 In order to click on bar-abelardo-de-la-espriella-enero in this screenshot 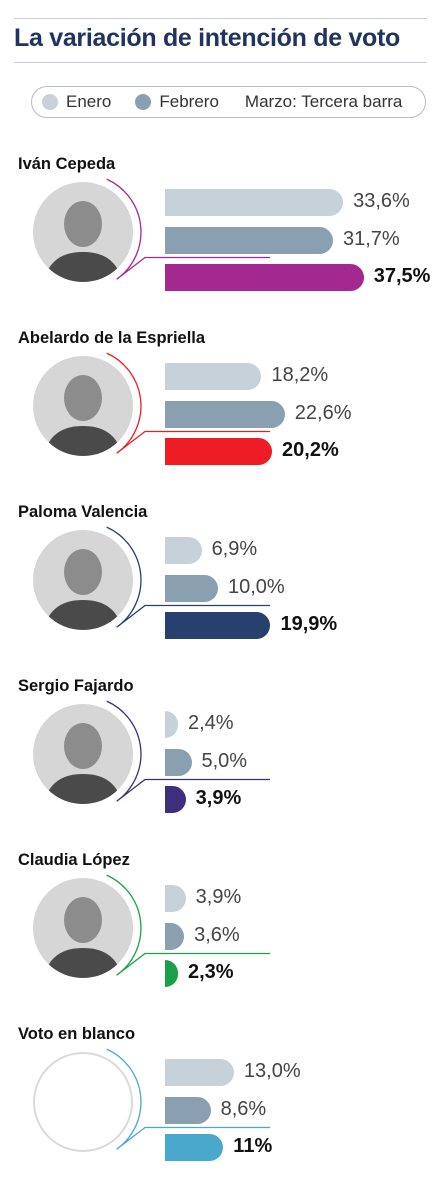, I will do `click(213, 376)`.